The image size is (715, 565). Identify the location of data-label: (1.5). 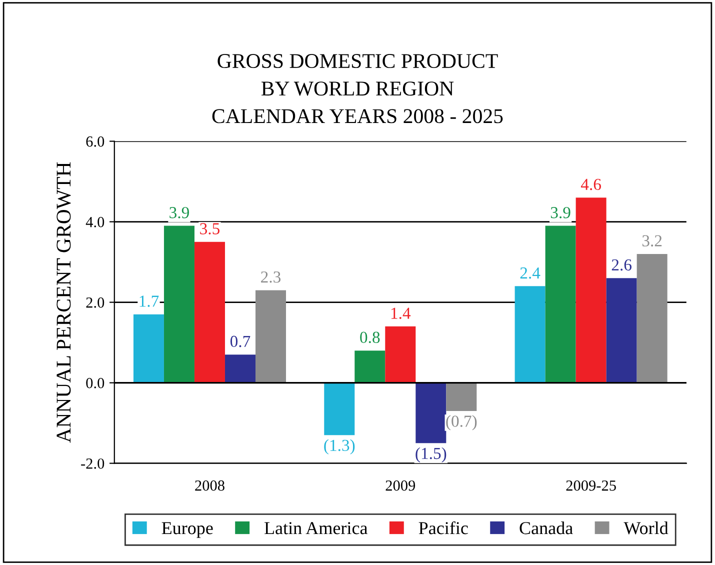
(431, 454).